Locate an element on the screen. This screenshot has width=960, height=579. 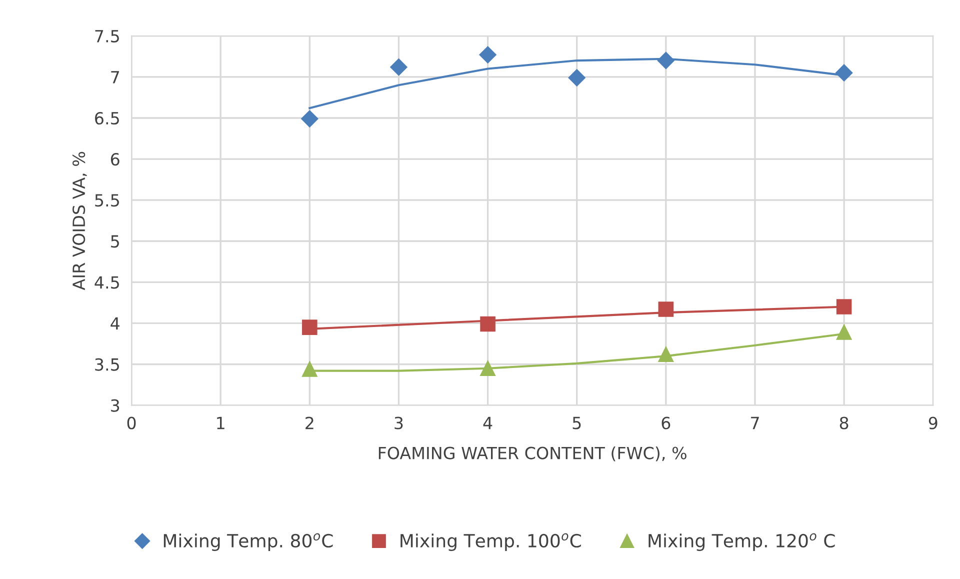
legend-label: Mixing Temp. 120$^{o}$ C is located at coordinates (741, 542).